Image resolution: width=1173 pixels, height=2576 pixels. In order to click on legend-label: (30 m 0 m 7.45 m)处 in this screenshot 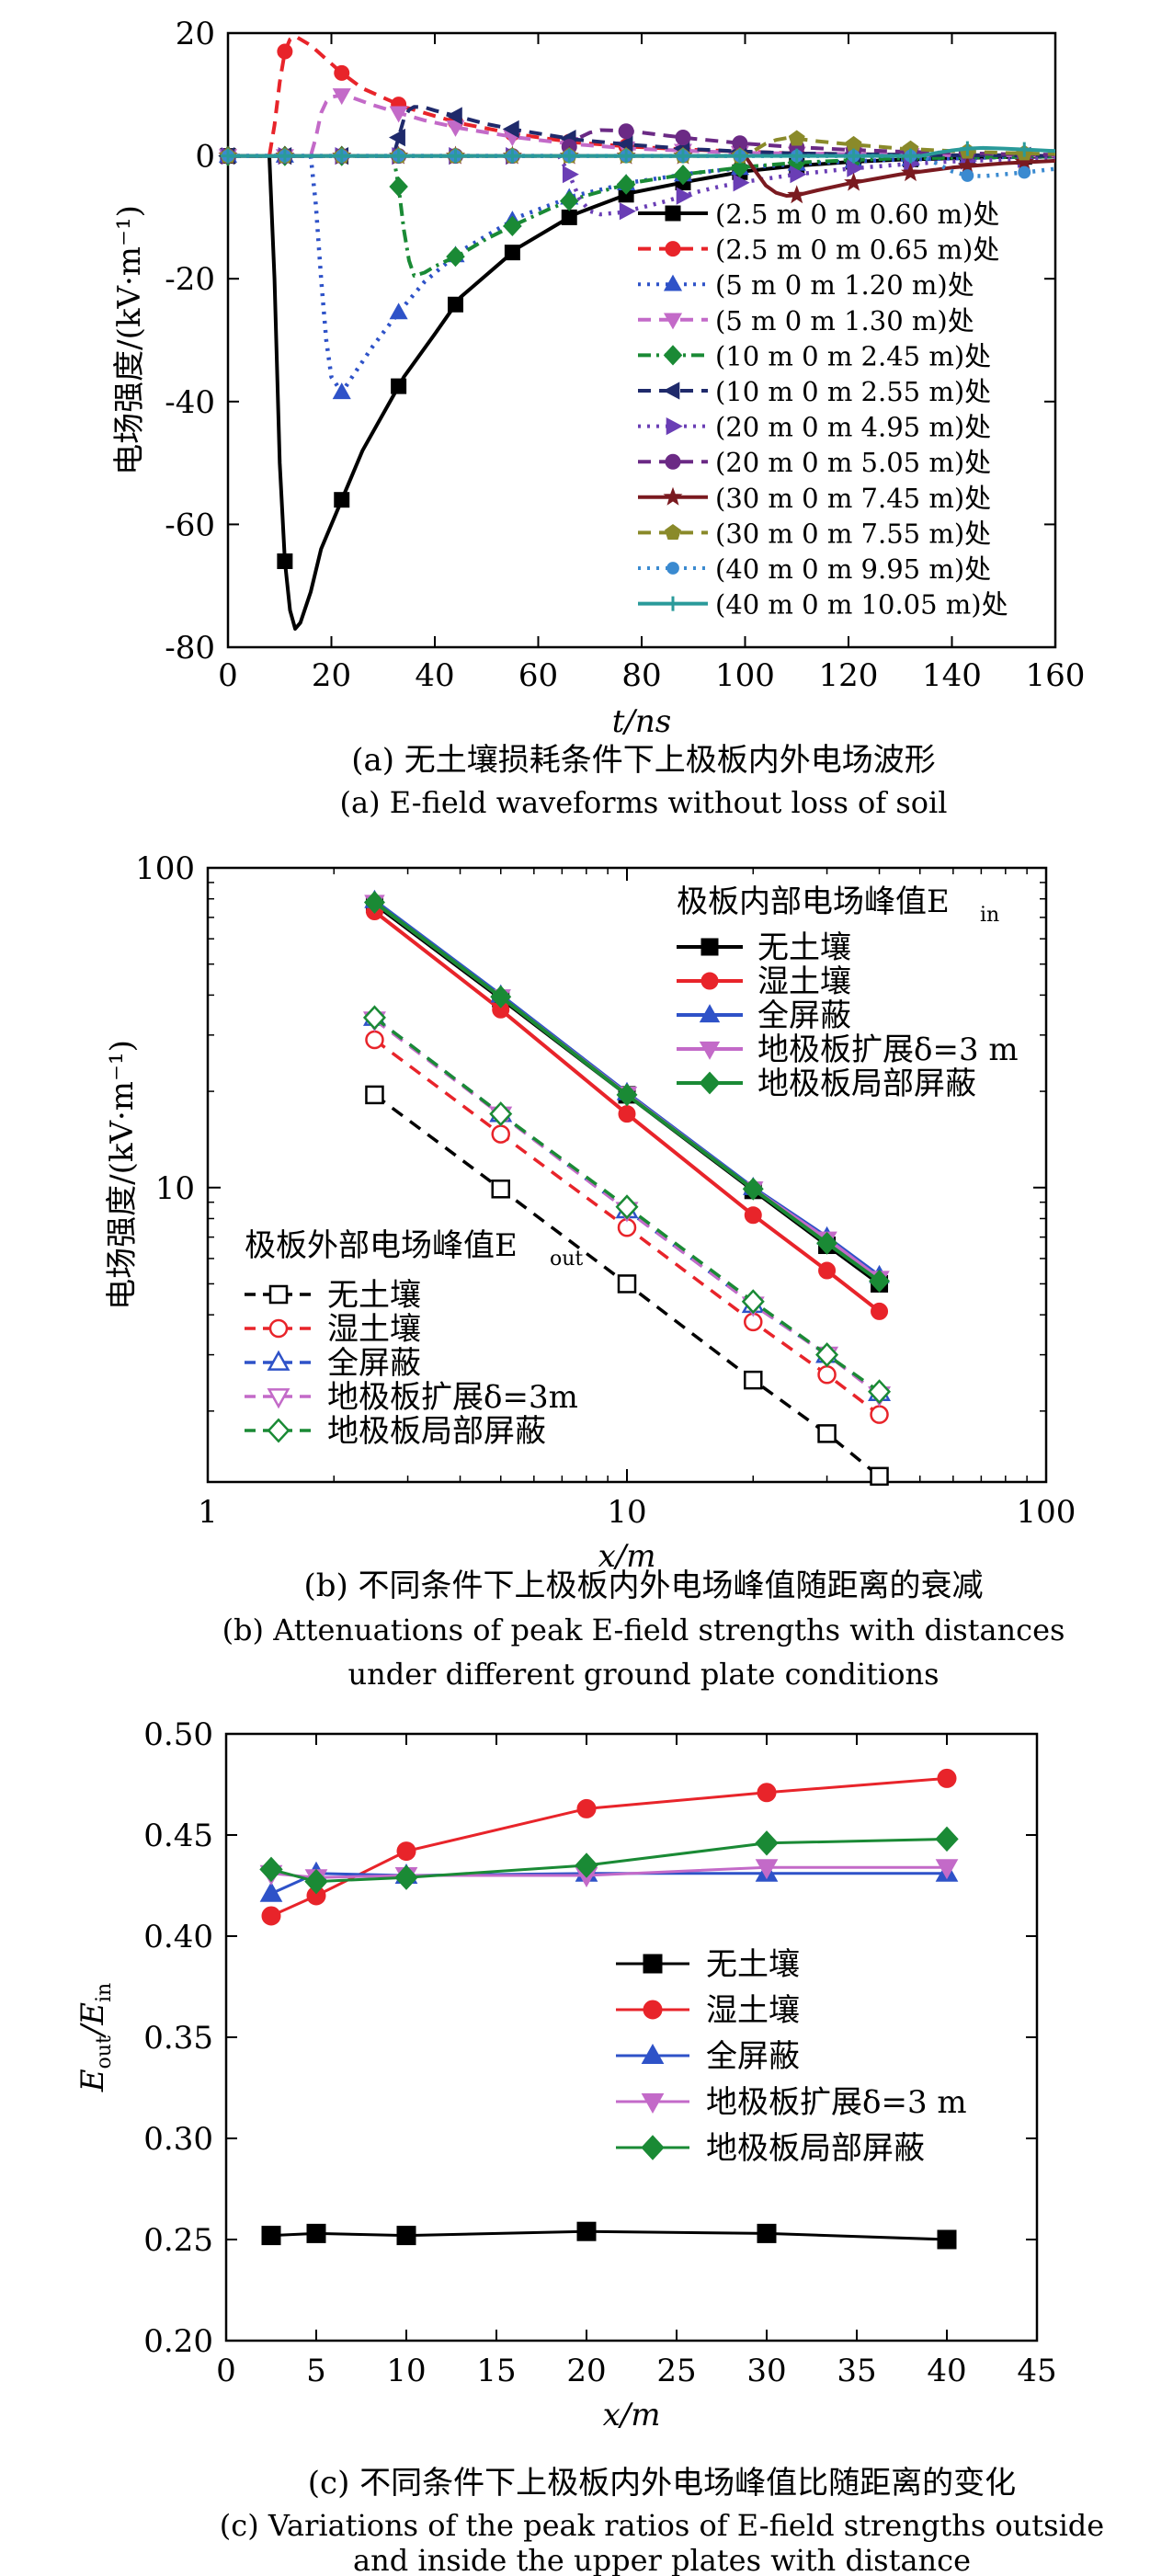, I will do `click(853, 498)`.